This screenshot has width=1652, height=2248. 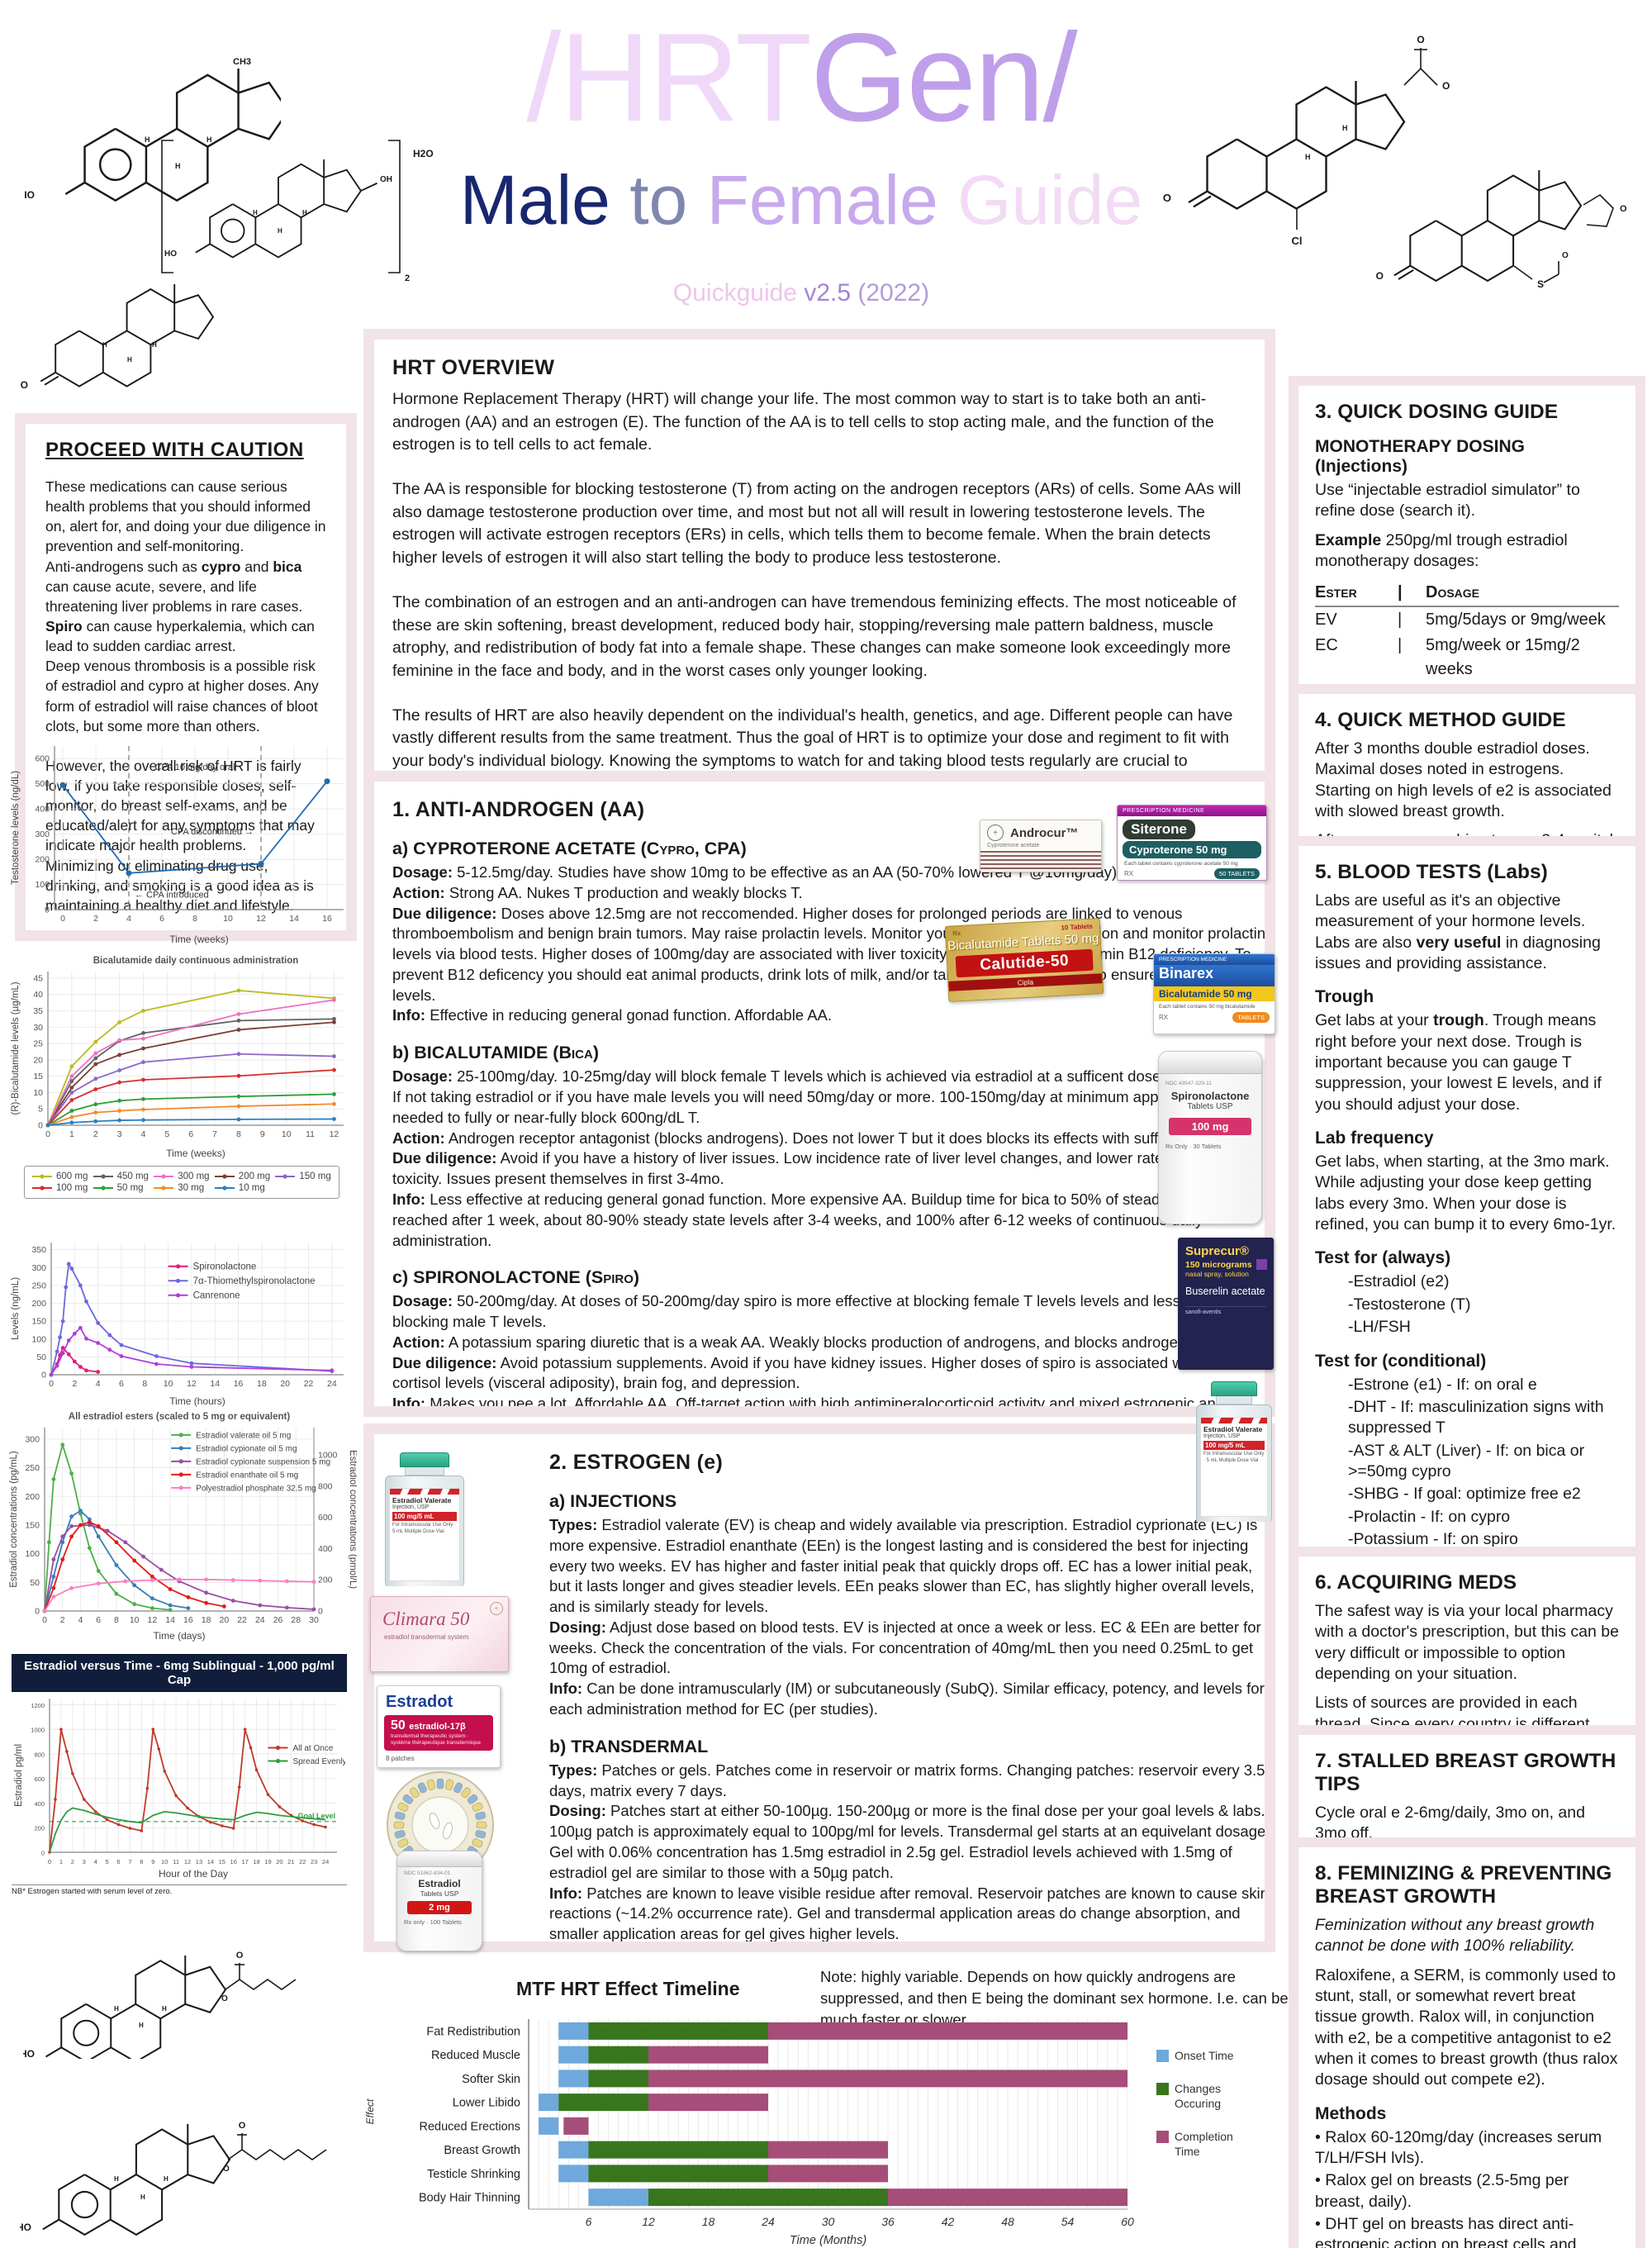 What do you see at coordinates (475, 2055) in the screenshot?
I see `svg-text: Reduced Muscle` at bounding box center [475, 2055].